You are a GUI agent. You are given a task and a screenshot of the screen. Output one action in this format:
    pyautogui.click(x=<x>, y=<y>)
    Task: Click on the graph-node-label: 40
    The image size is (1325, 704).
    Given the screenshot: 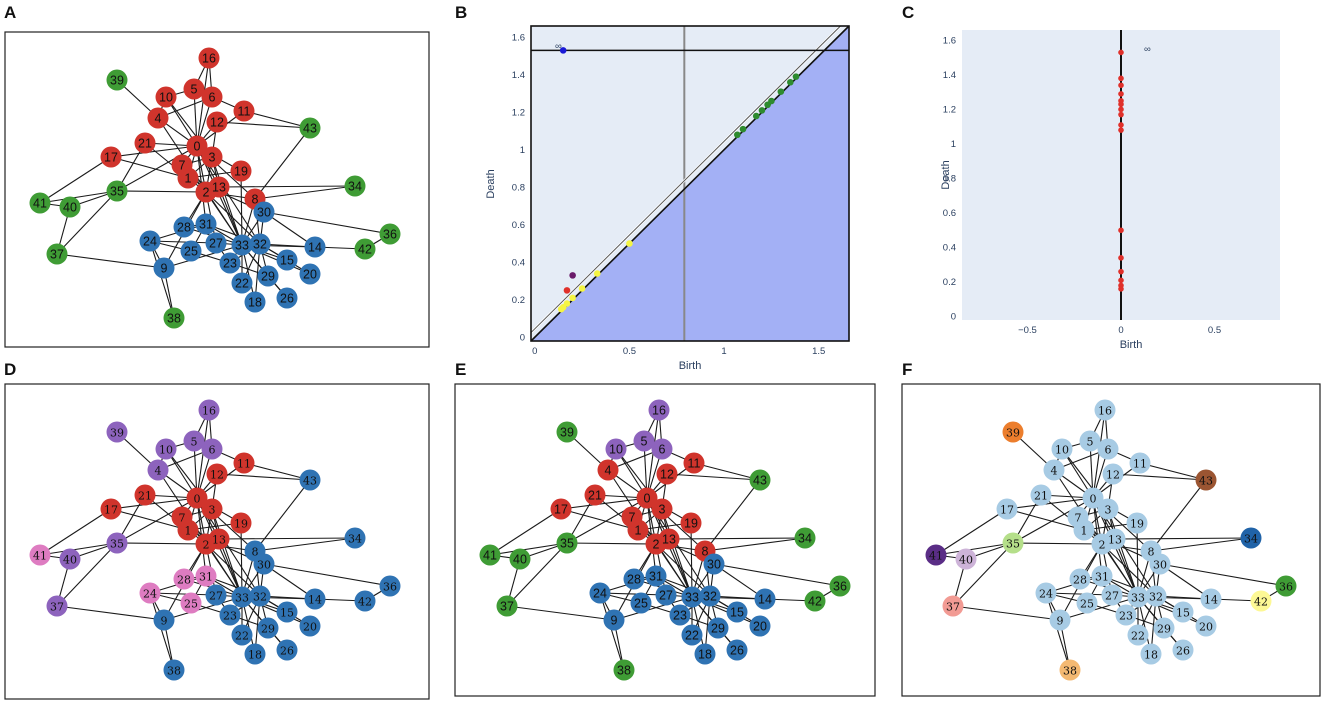 What is the action you would take?
    pyautogui.click(x=70, y=559)
    